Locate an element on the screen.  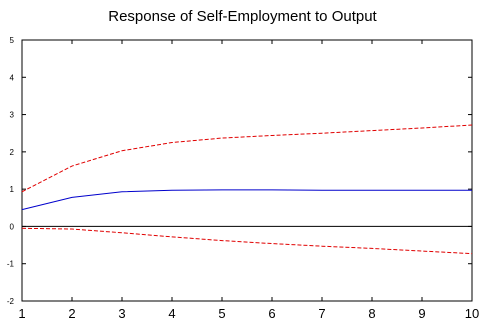
x-tick-label: 7 is located at coordinates (321, 313).